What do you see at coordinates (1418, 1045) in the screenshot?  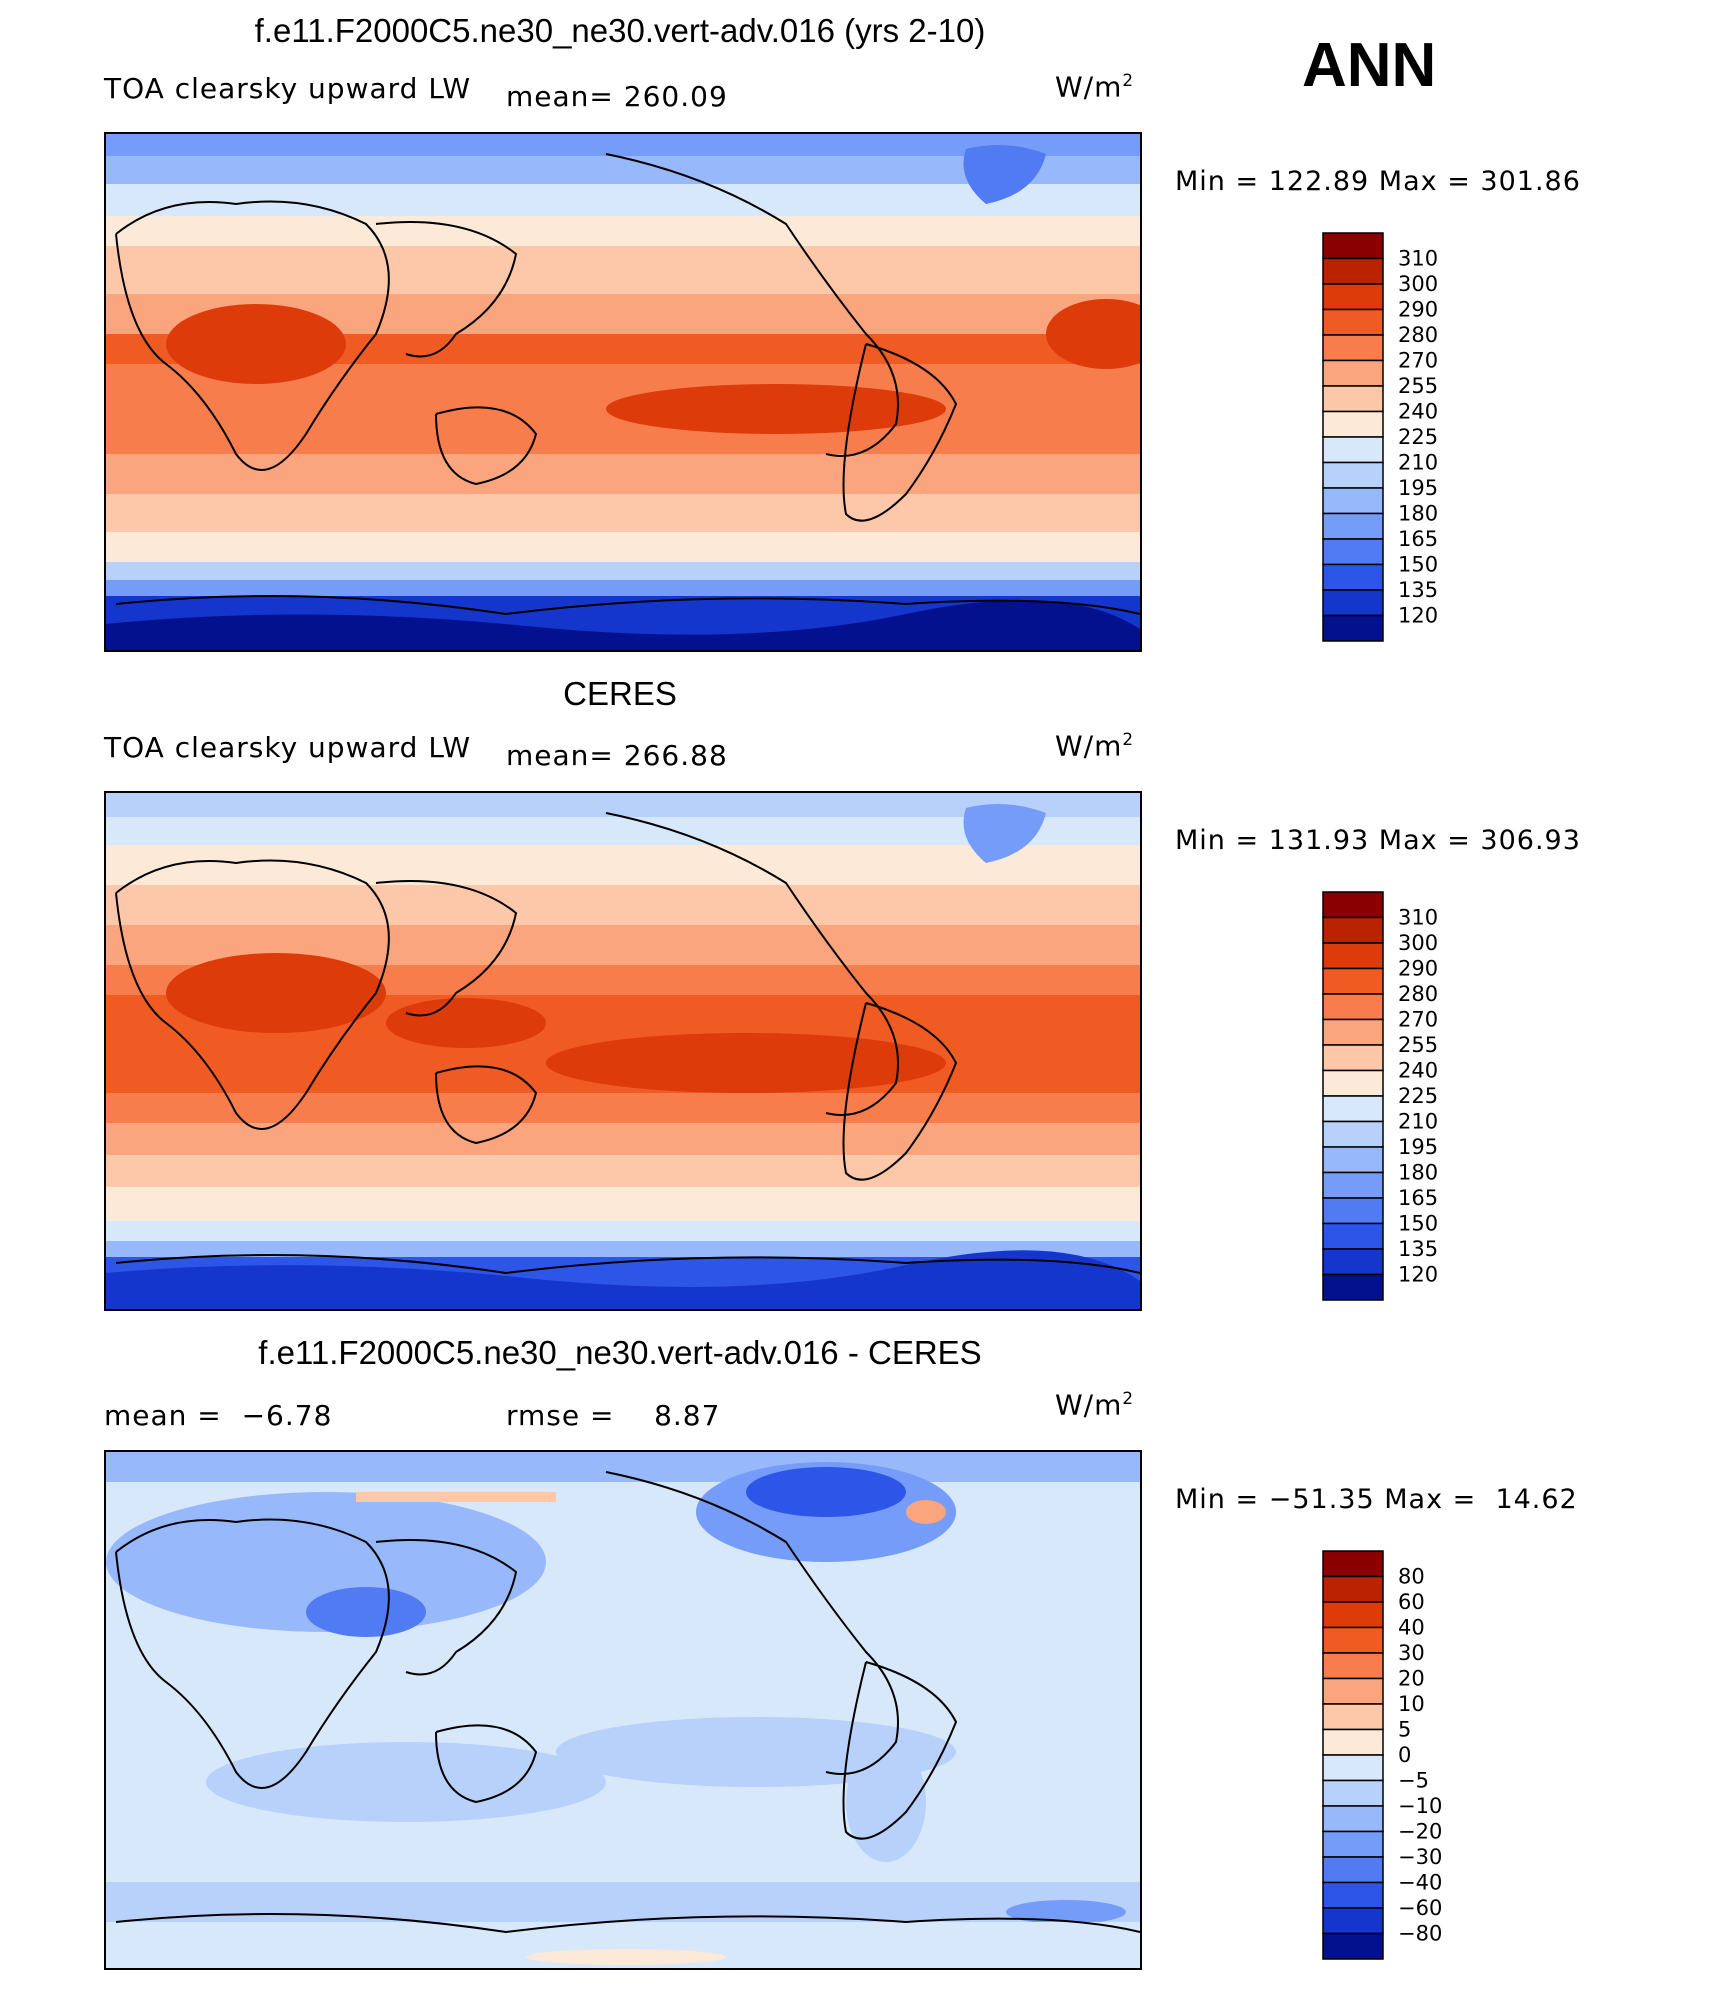 I see `colorbar-level-label: 255` at bounding box center [1418, 1045].